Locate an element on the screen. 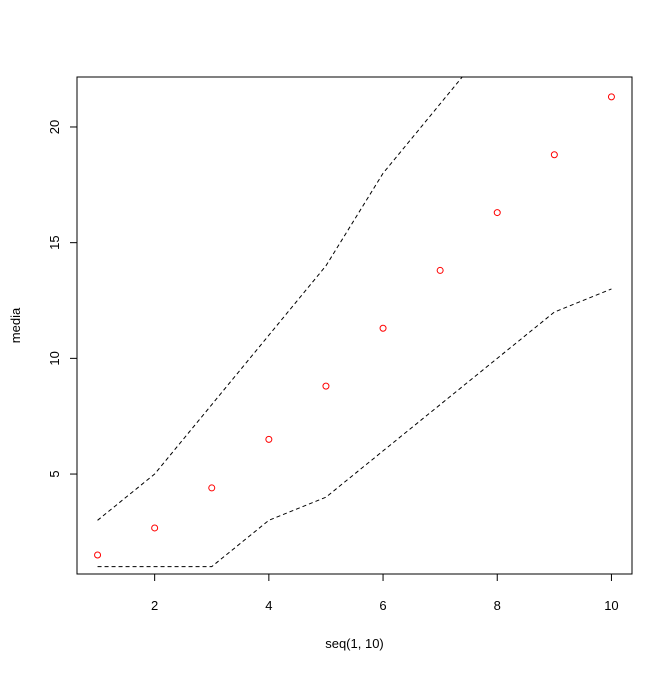  y-tick-label: 15 is located at coordinates (54, 242).